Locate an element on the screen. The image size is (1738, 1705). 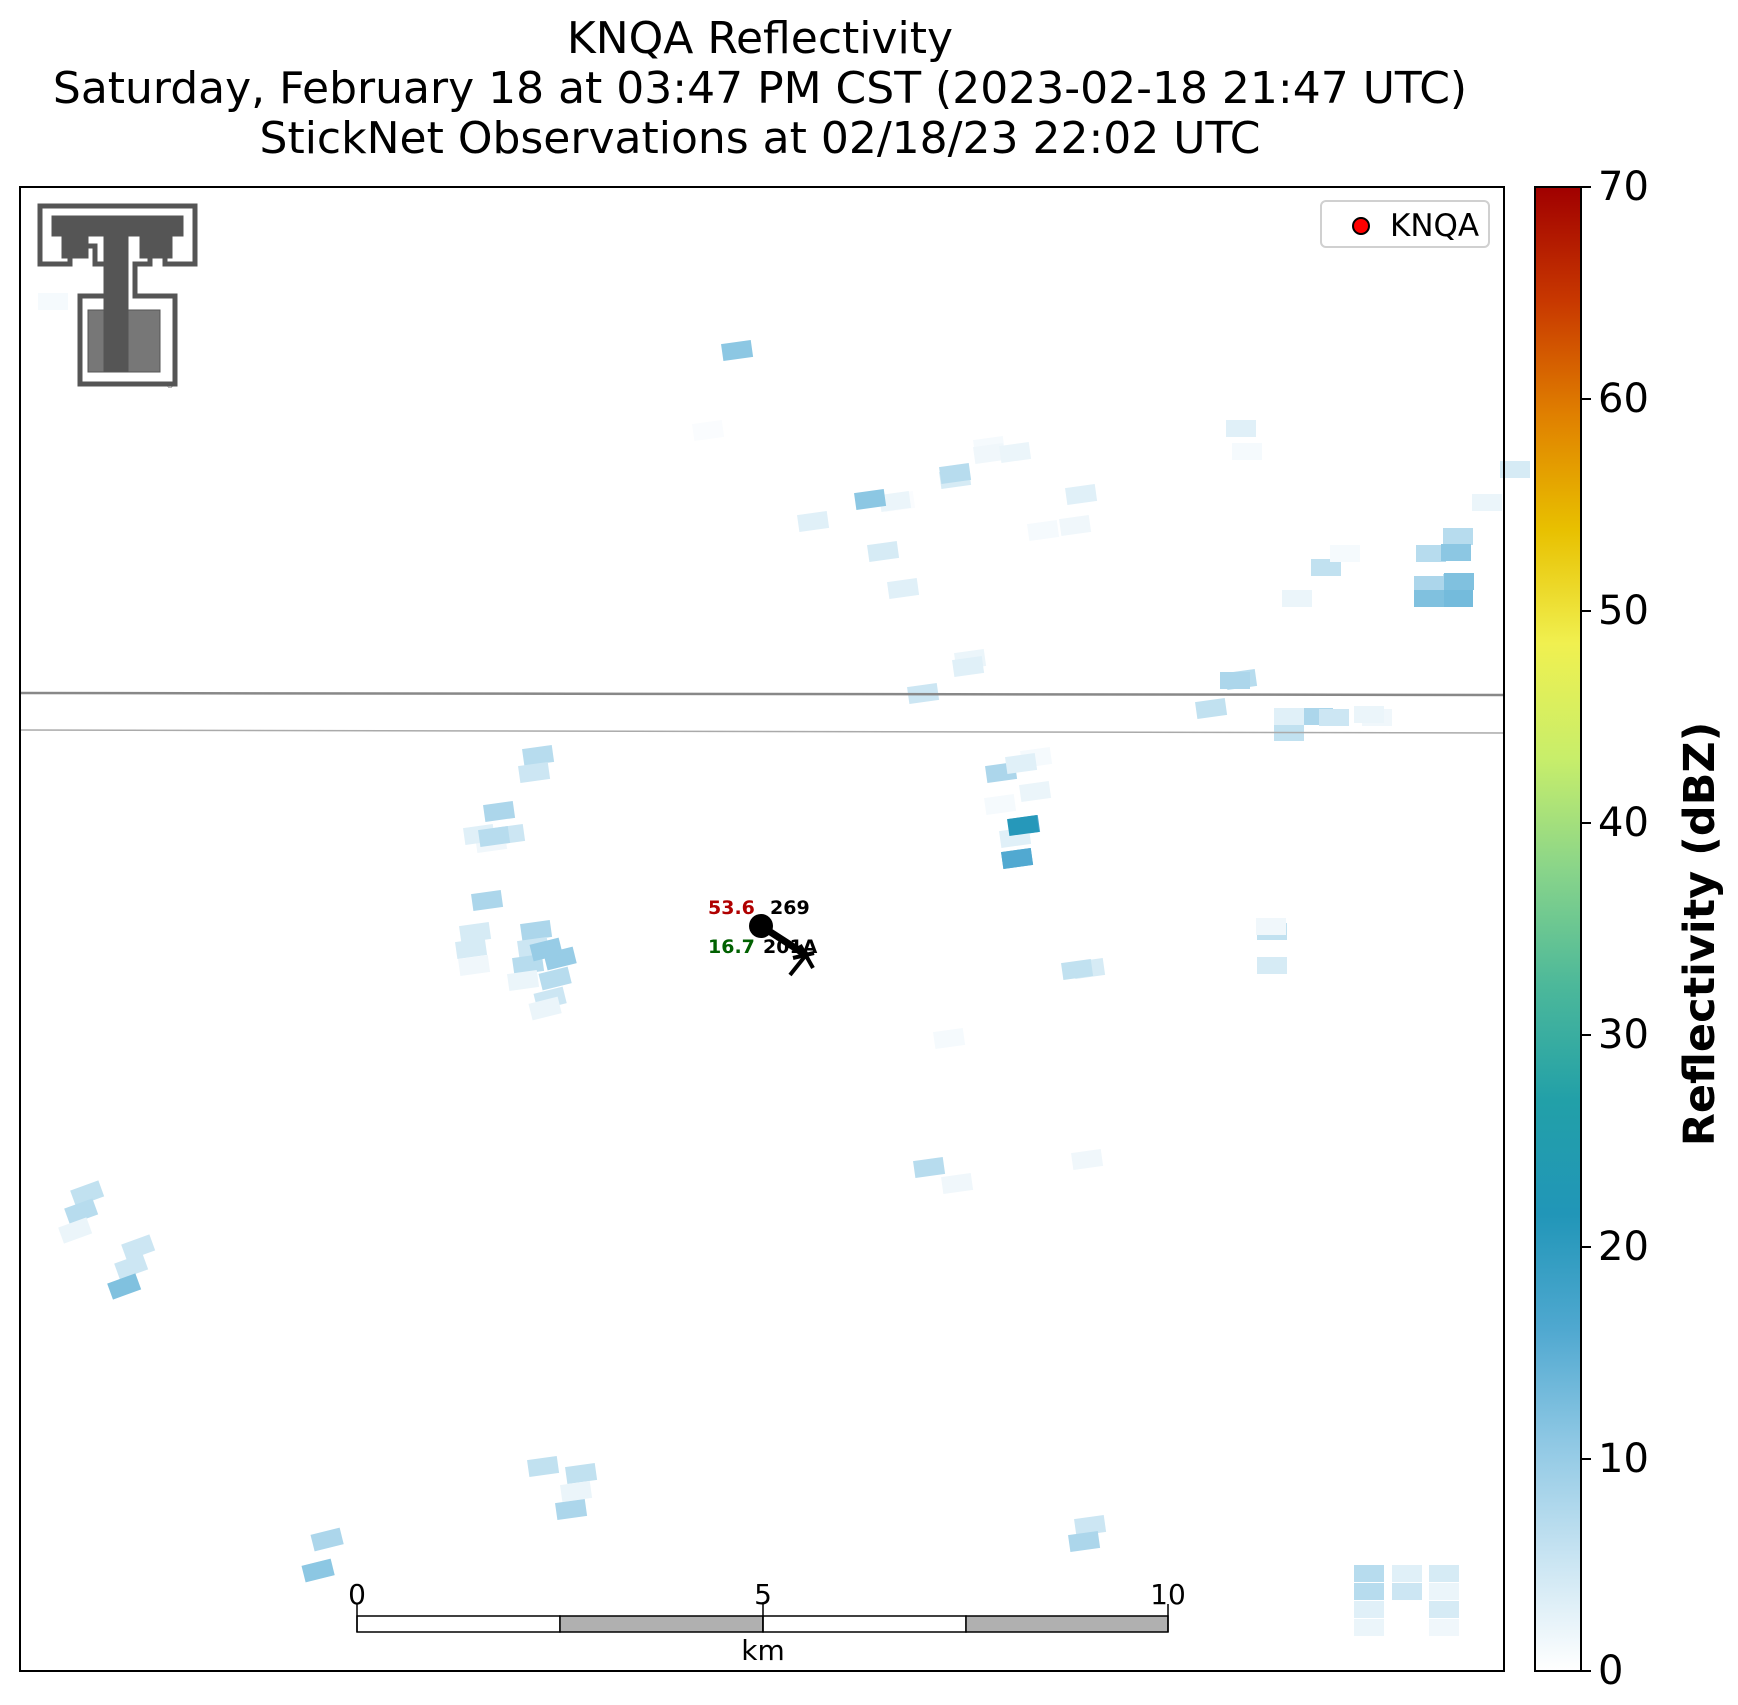
colorbar-title: Reflectivity (dBZ) is located at coordinates (1700, 934).